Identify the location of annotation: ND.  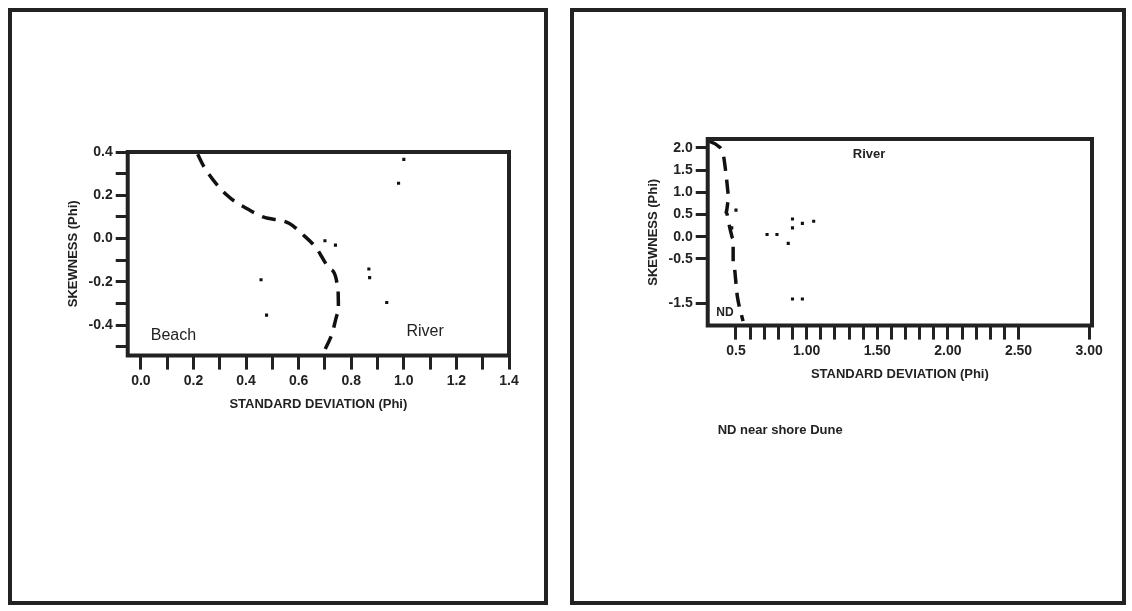
(725, 311).